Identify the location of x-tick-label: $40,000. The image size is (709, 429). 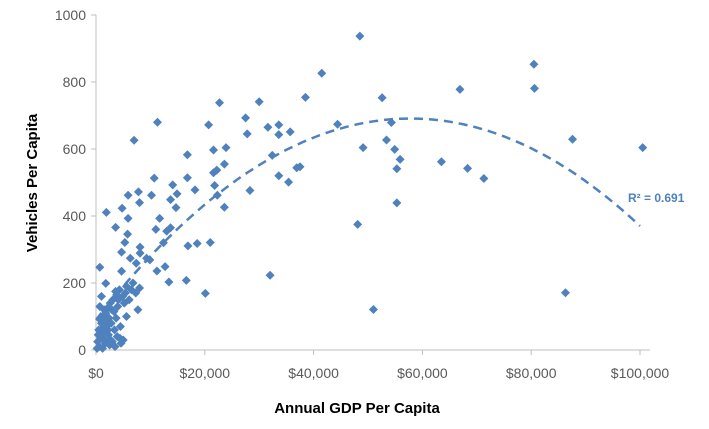
(313, 373).